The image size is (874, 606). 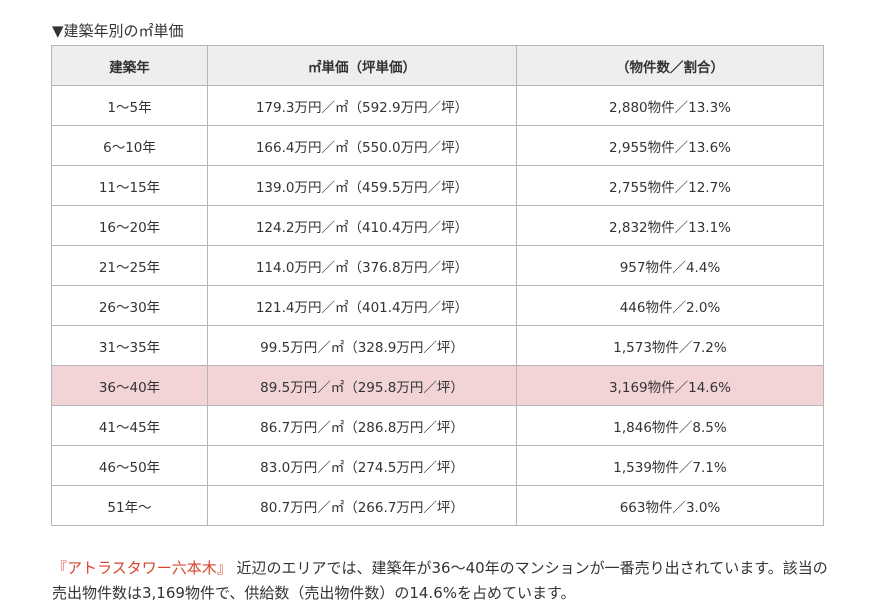 What do you see at coordinates (670, 465) in the screenshot?
I see `count-ratio-cell: 1,539物件／7.1%` at bounding box center [670, 465].